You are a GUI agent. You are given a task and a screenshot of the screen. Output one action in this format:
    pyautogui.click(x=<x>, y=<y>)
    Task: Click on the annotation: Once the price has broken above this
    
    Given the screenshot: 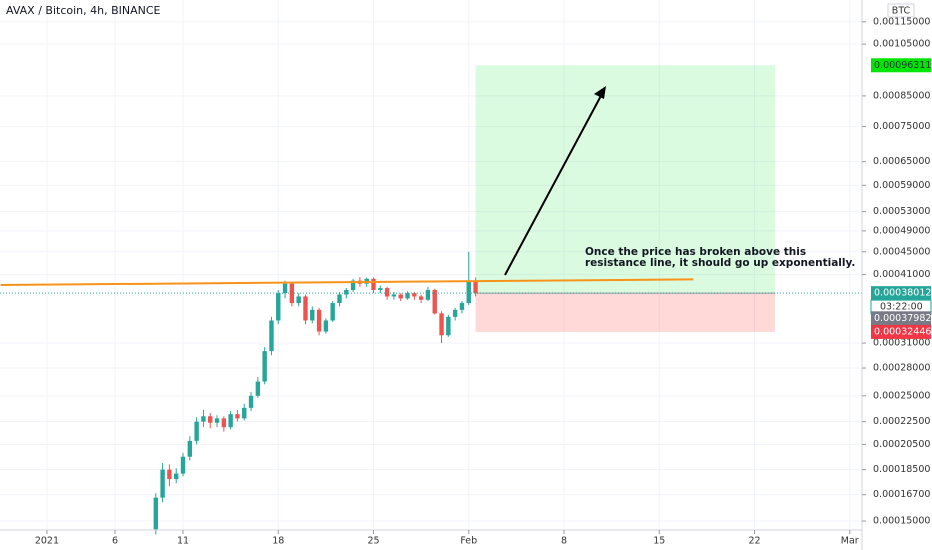 What is the action you would take?
    pyautogui.click(x=695, y=252)
    